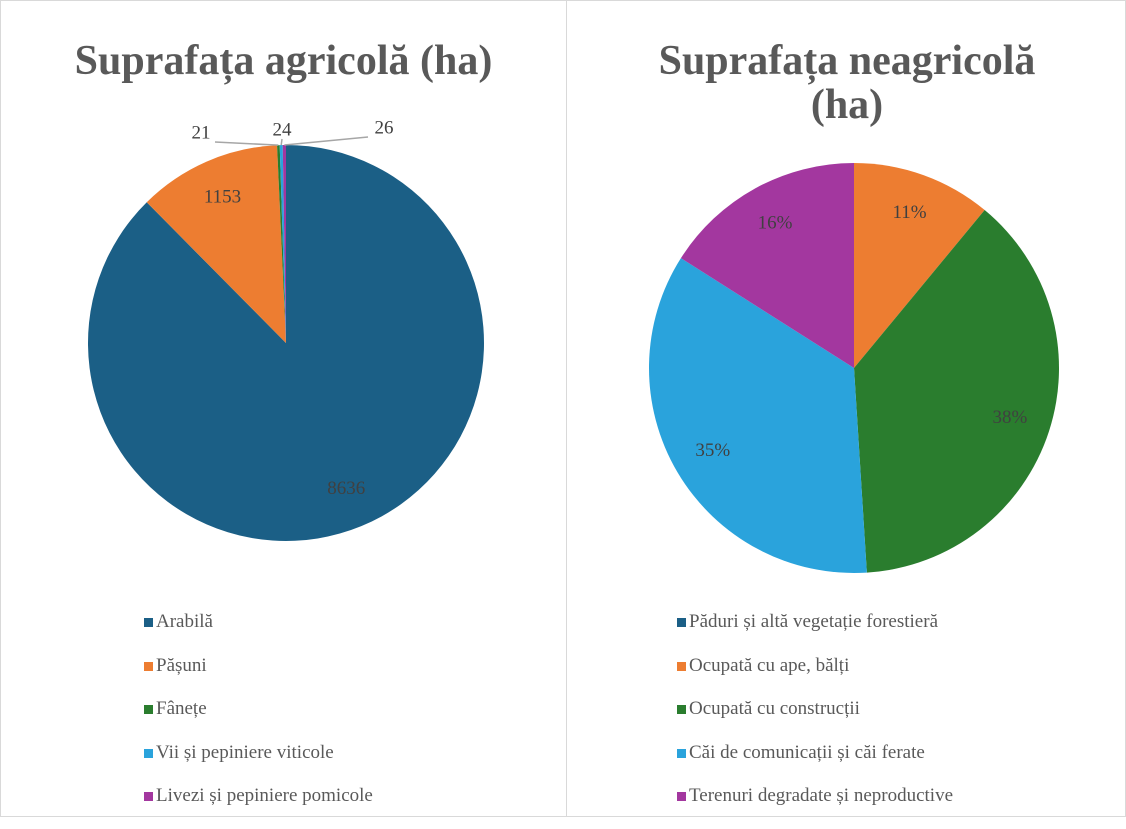  Describe the element at coordinates (258, 764) in the screenshot. I see `legend-item: Vii și pepiniere viticole` at that location.